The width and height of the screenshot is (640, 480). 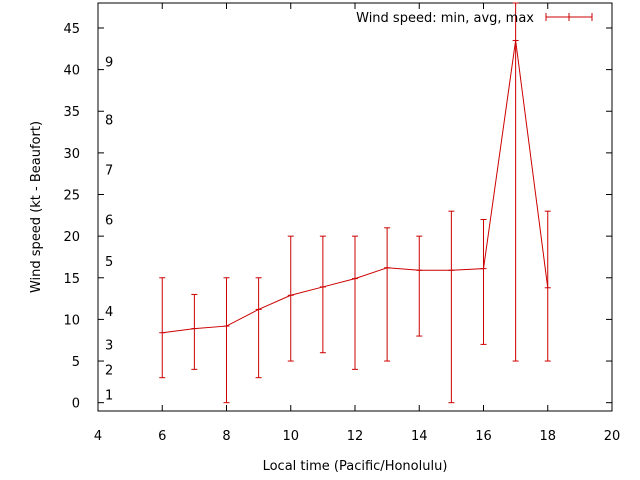 I want to click on y-tick-label: 25, so click(x=71, y=196).